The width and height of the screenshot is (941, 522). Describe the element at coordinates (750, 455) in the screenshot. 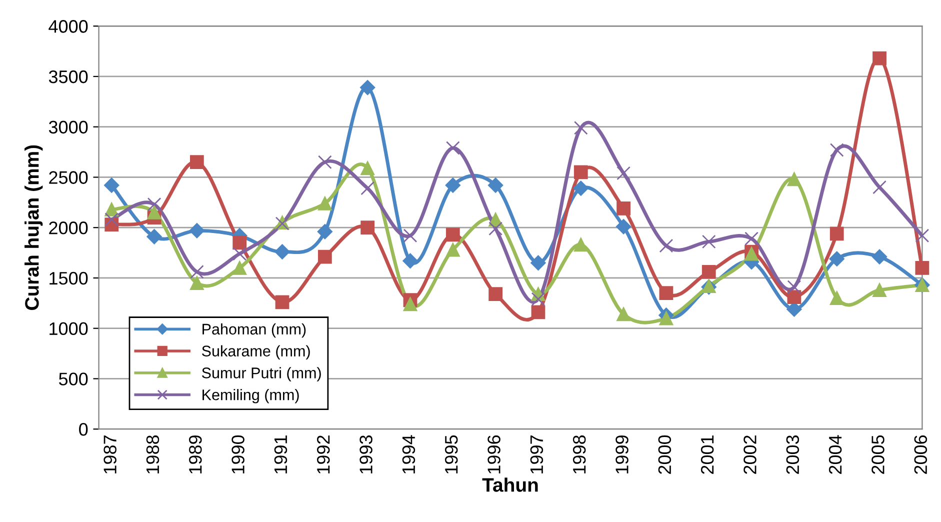

I see `x-tick-label: 2002` at that location.